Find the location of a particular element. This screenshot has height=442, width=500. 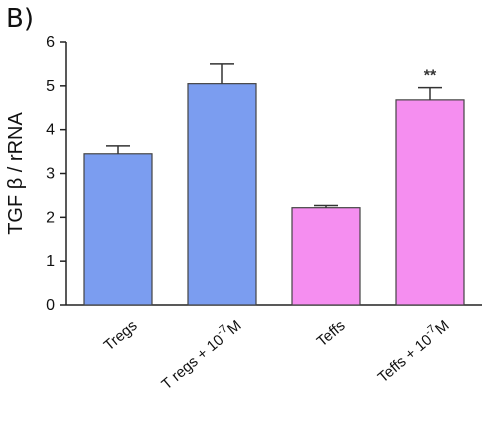

x-tick-label: Teffs is located at coordinates (331, 333).